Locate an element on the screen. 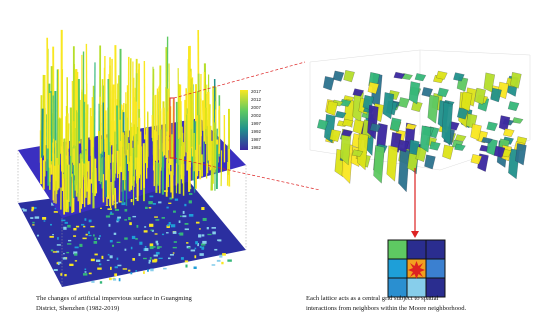 The height and width of the screenshot is (335, 550). left-caption: District, Shenzhen (1982-2019) is located at coordinates (77, 308).